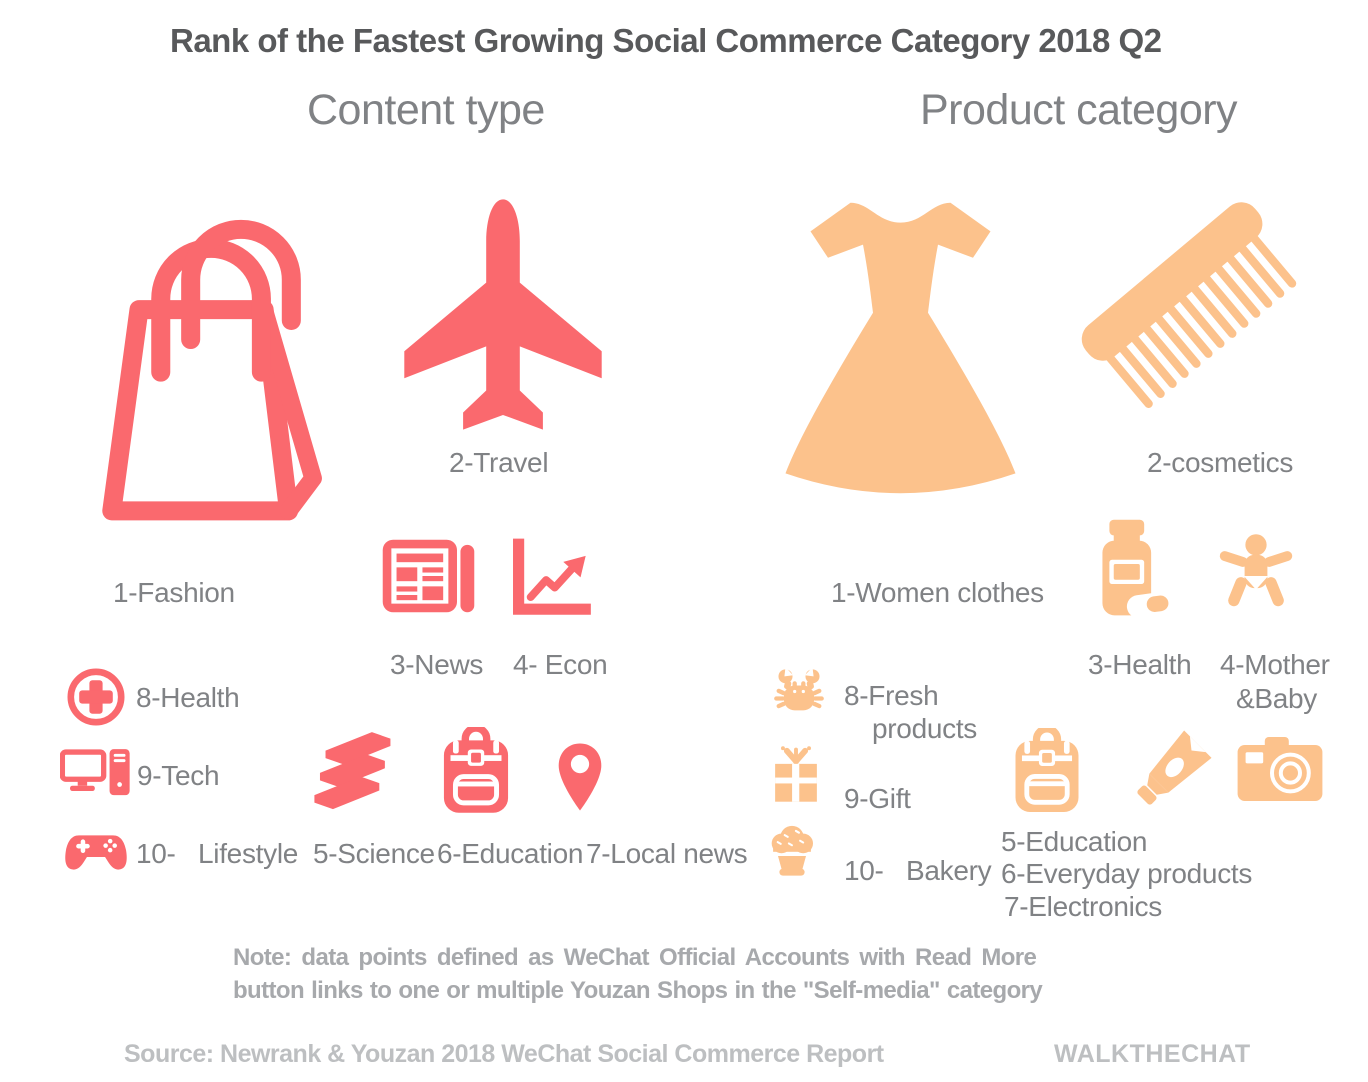  I want to click on pill-bottle-icon, so click(1132, 571).